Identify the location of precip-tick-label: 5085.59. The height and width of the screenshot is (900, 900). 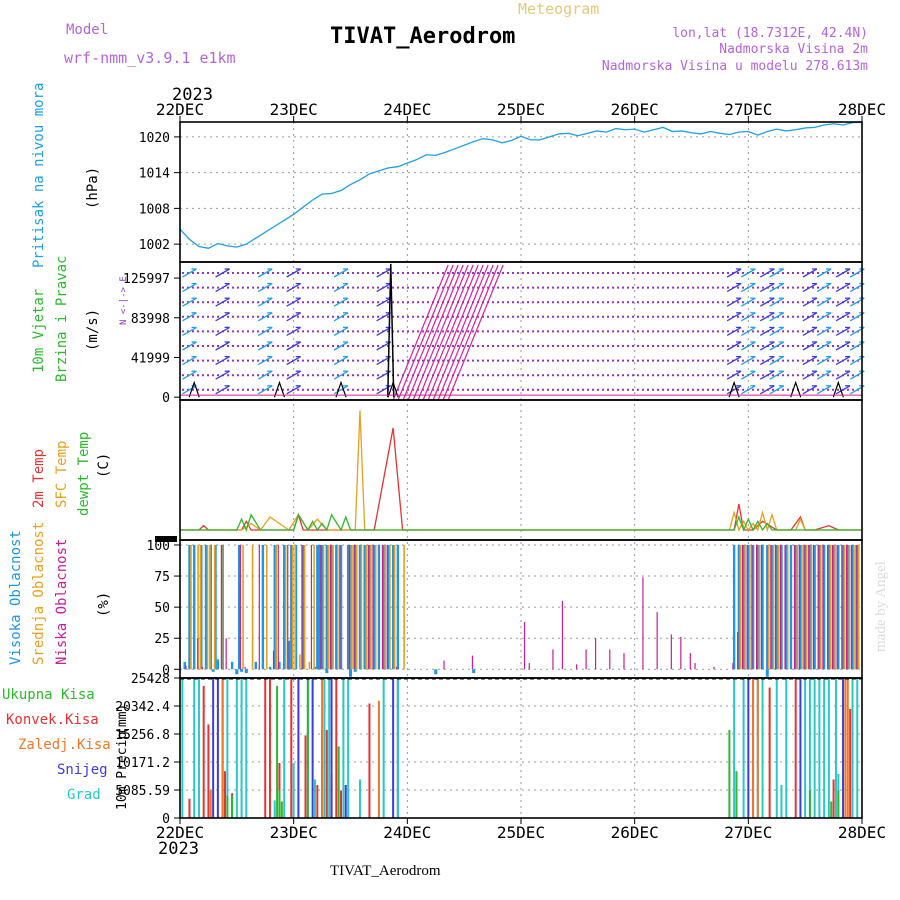
(142, 791).